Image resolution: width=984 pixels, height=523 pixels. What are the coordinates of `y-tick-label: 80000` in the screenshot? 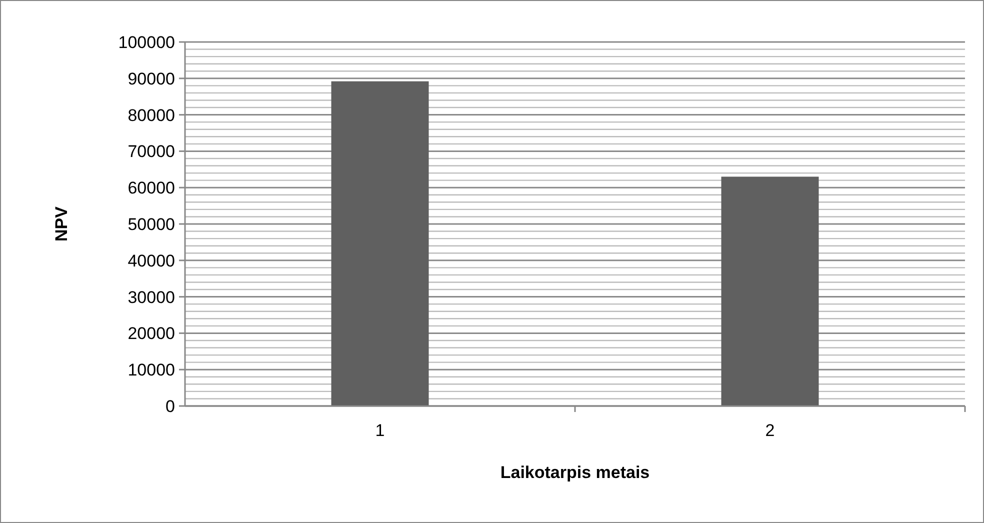 It's located at (151, 115).